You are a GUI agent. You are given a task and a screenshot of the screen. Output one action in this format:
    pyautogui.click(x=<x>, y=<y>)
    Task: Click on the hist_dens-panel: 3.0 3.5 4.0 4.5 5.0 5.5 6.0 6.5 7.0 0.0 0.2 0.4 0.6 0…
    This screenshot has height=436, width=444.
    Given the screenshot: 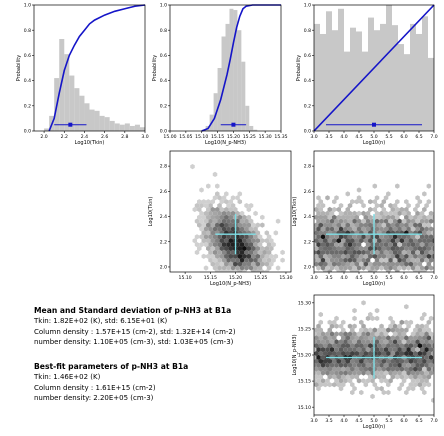 What is the action you would take?
    pyautogui.click(x=367, y=74)
    